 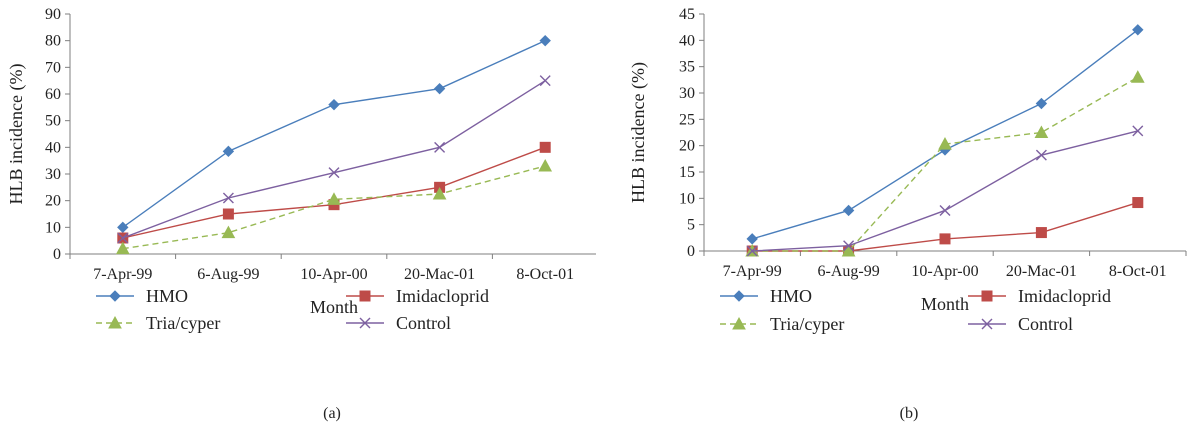 I want to click on panel-caption: (a), so click(x=332, y=413).